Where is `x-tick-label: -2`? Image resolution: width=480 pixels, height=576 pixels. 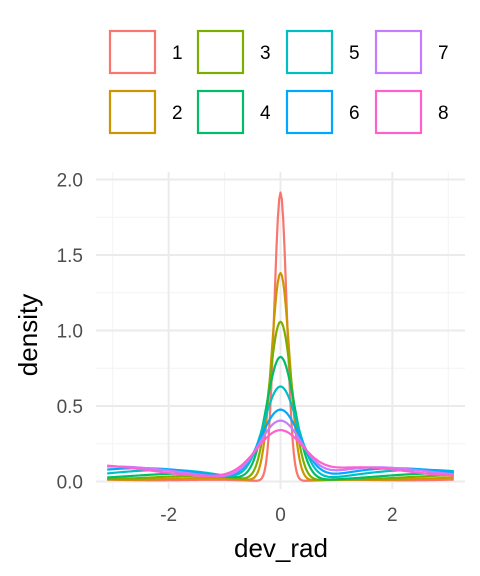
x-tick-label: -2 is located at coordinates (168, 515).